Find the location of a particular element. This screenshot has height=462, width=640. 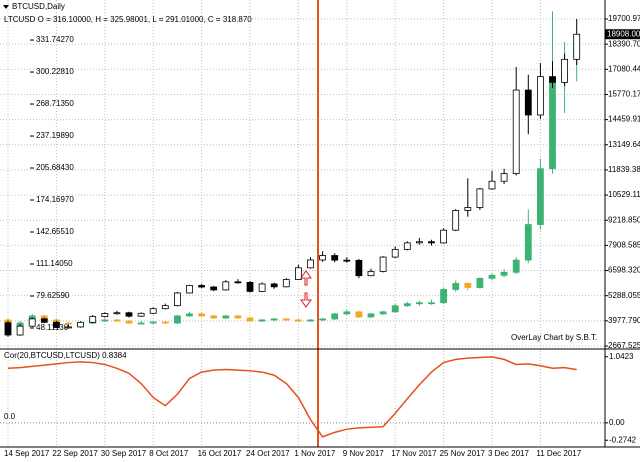

annotation: OverLay Chart by S.B.T. is located at coordinates (554, 337).